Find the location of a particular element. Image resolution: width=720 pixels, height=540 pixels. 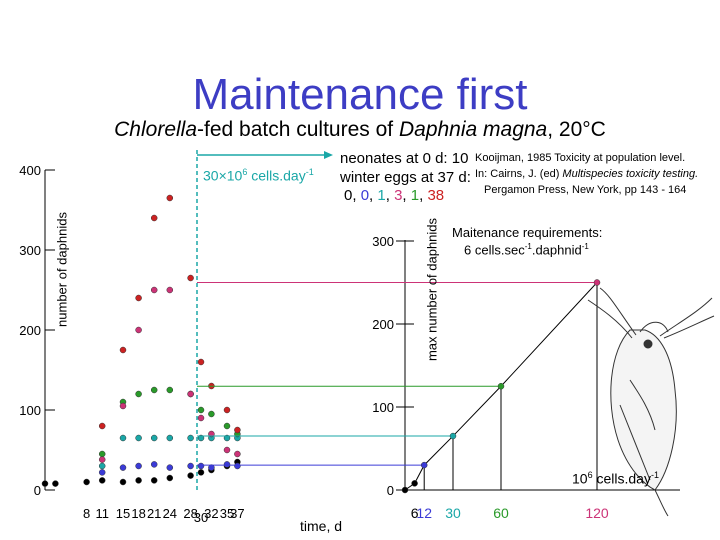

right-xlabel-unit-exp: -1 is located at coordinates (654, 475).